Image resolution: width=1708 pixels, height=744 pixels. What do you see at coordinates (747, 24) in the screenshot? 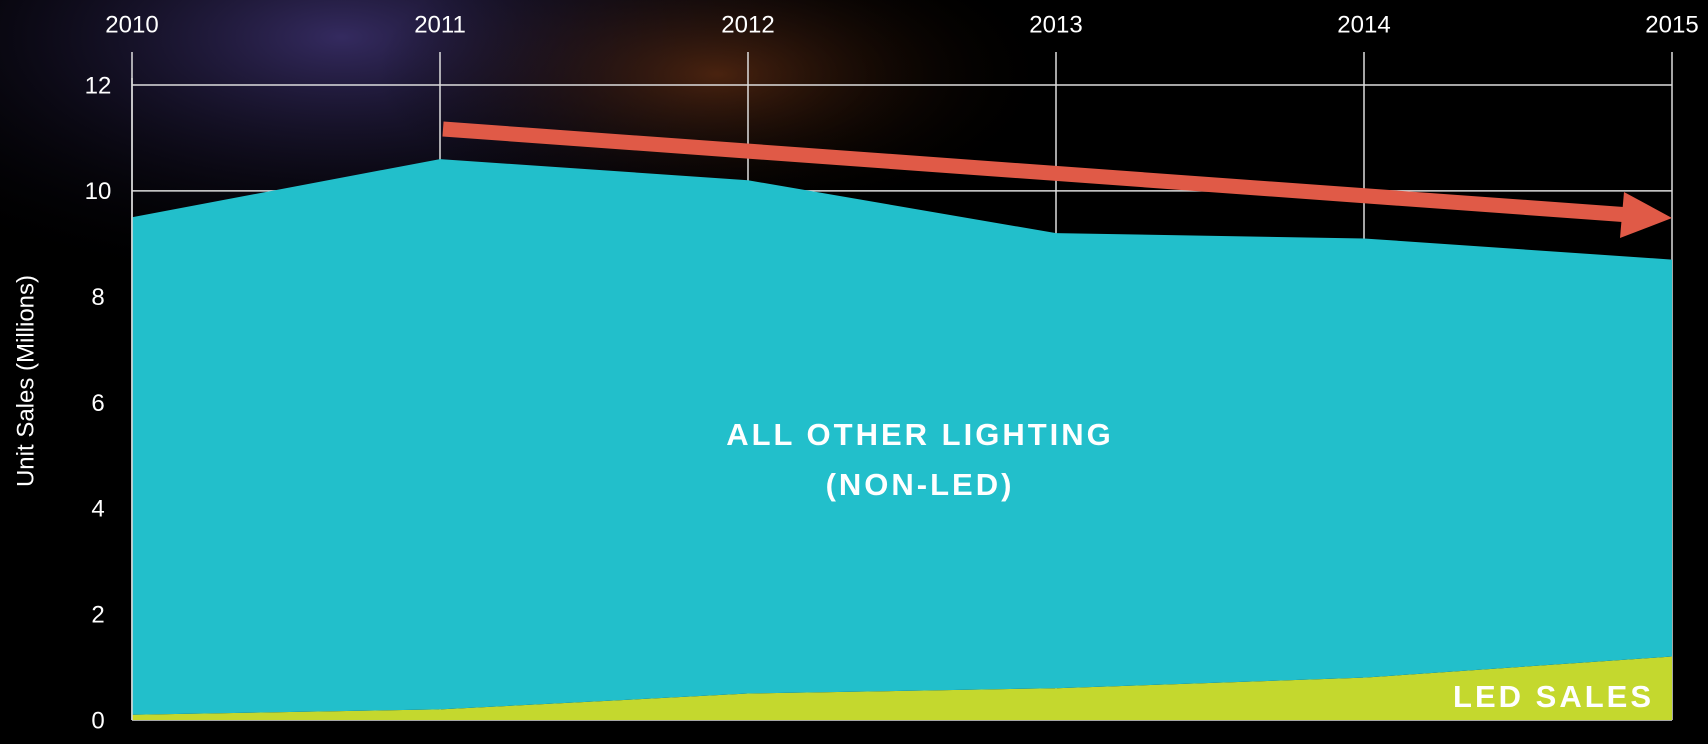
I see `x-tick-label: 2012` at bounding box center [747, 24].